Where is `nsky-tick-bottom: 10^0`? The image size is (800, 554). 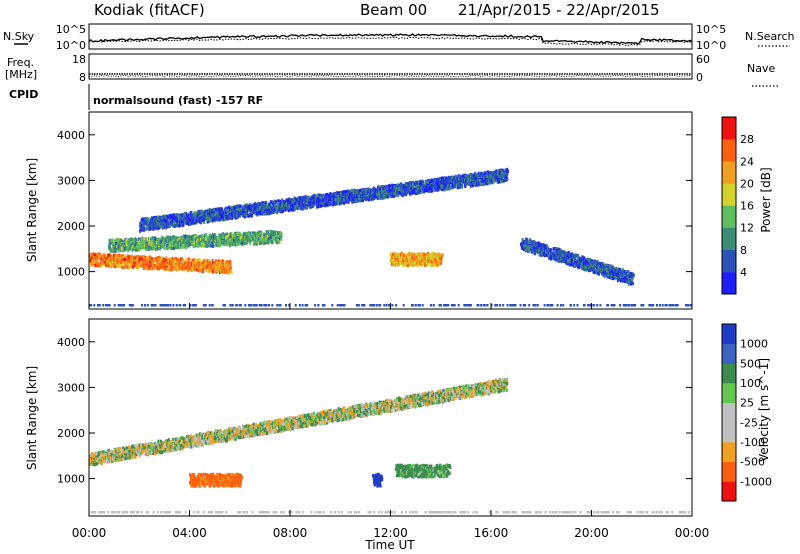 nsky-tick-bottom: 10^0 is located at coordinates (71, 45).